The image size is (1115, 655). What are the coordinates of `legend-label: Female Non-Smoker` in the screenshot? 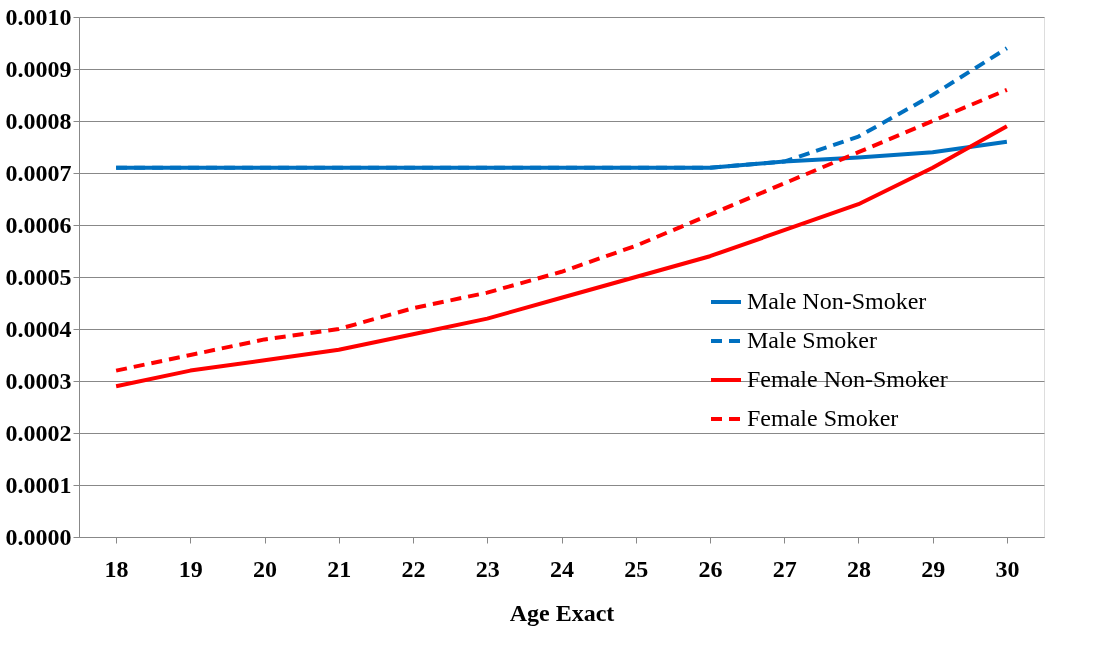 It's located at (847, 379).